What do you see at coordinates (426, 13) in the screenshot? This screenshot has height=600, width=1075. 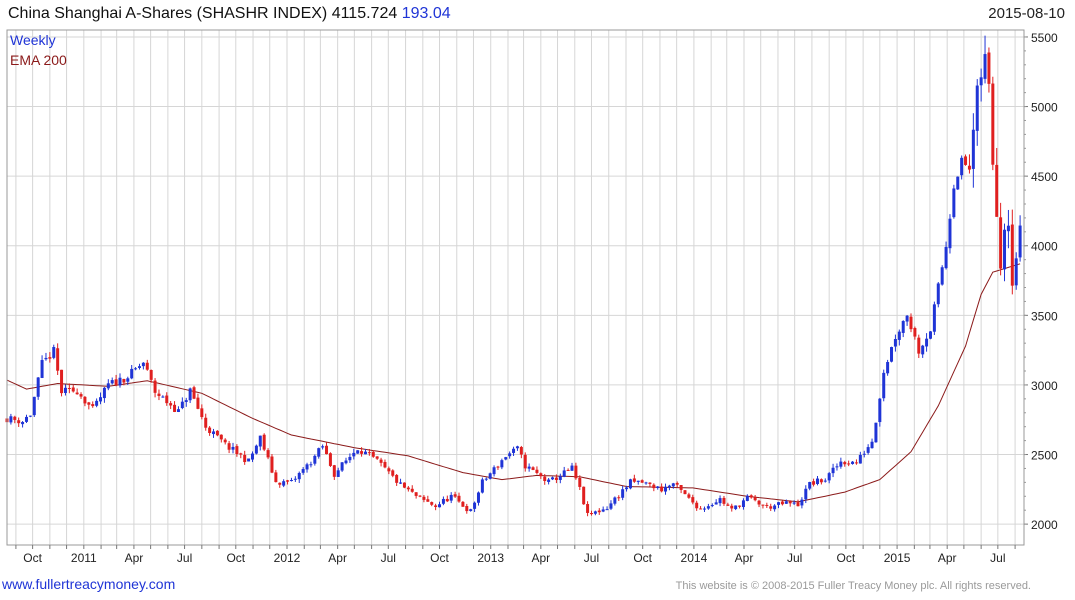 I see `price-change: 193.04` at bounding box center [426, 13].